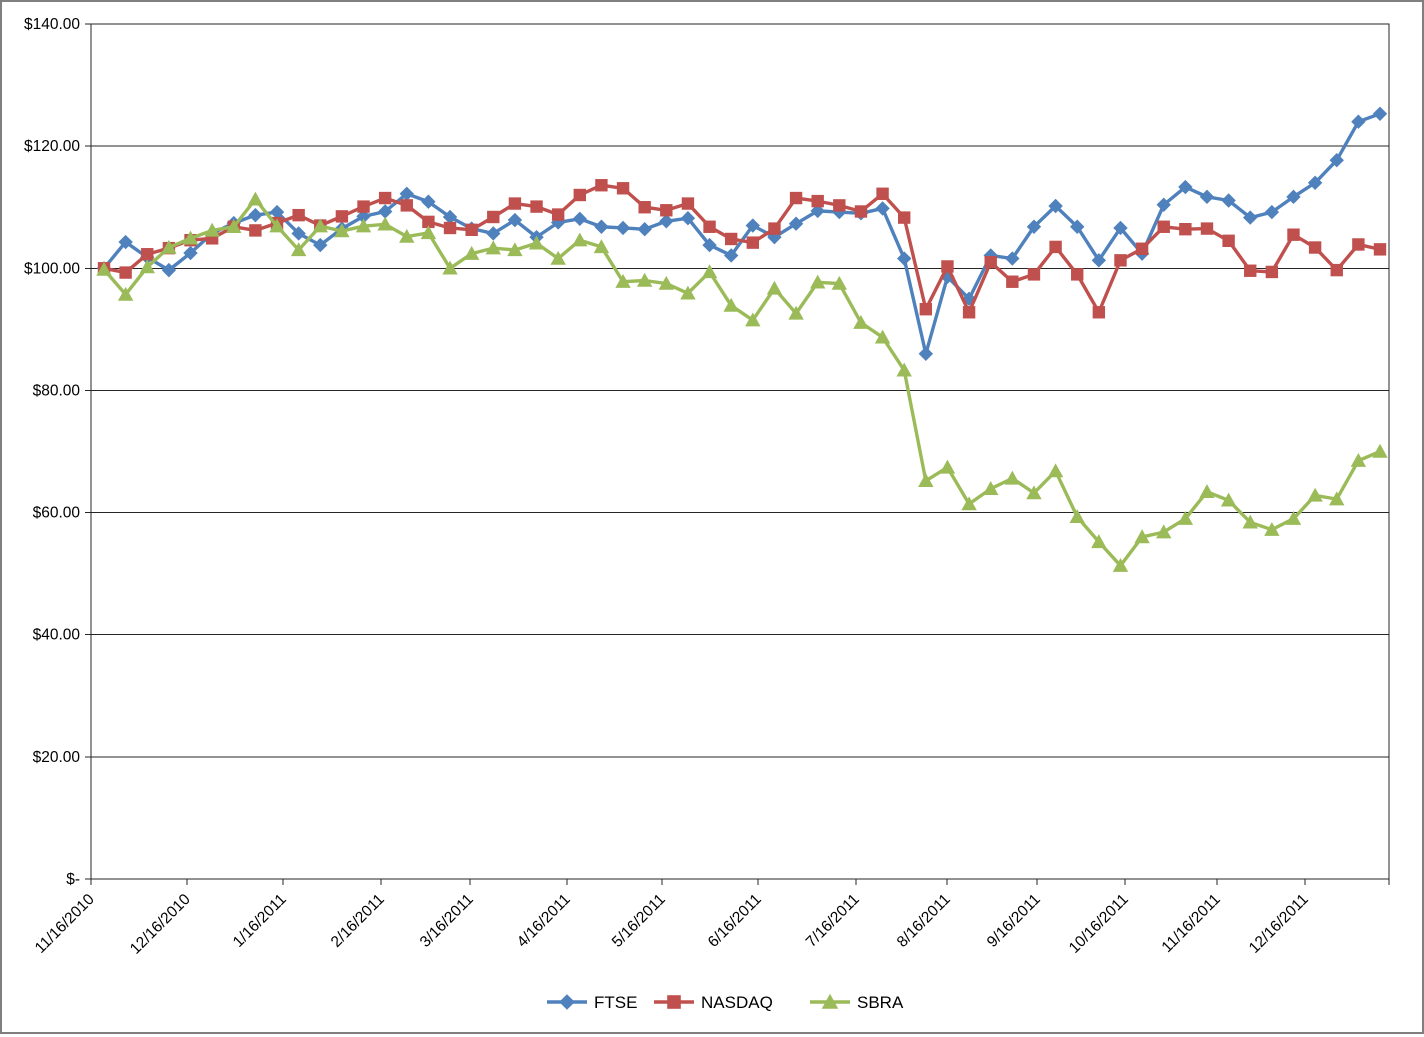 The width and height of the screenshot is (1424, 1037). Describe the element at coordinates (639, 921) in the screenshot. I see `x-axis-label: 5/16/2011` at that location.